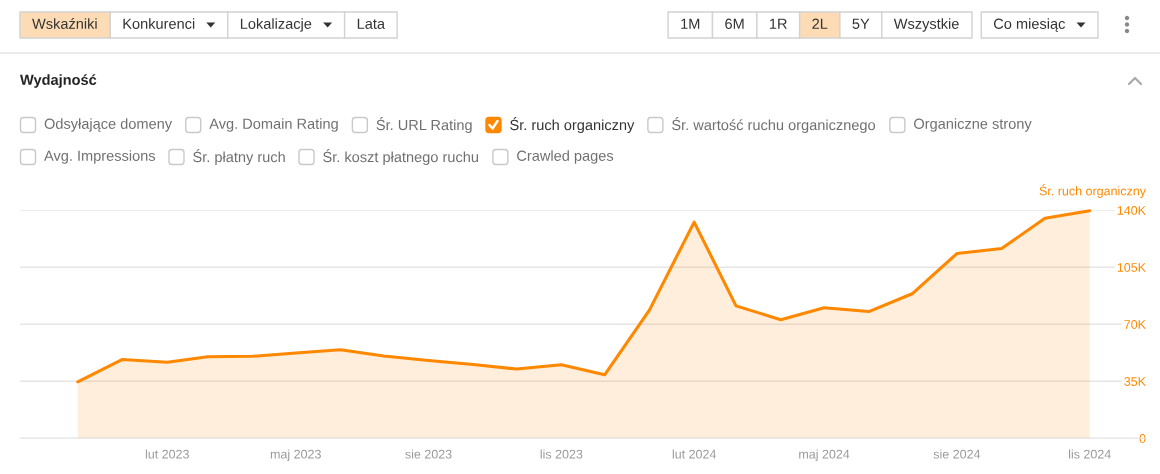 The width and height of the screenshot is (1160, 474). I want to click on text: Avg. Impressions, so click(100, 157).